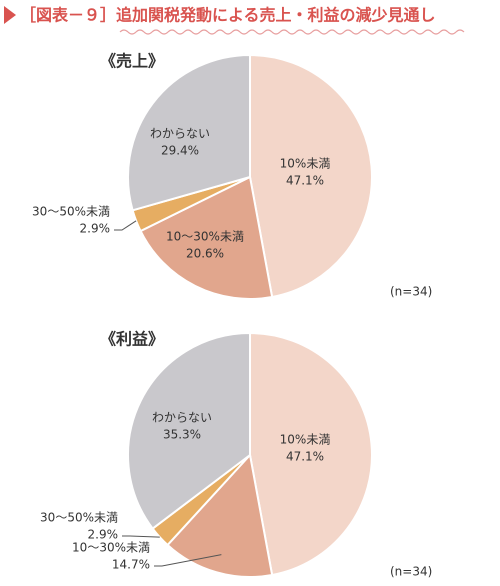 This screenshot has height=586, width=500. Describe the element at coordinates (205, 254) in the screenshot. I see `slice-value: 20.6%` at that location.